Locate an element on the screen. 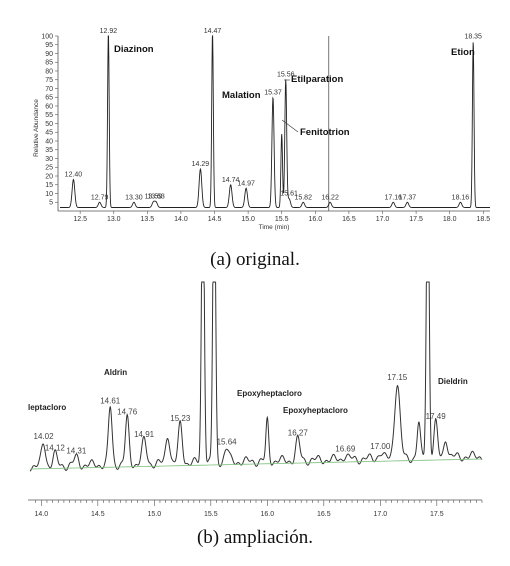 This screenshot has width=510, height=566. y-tick-label: 35 is located at coordinates (49, 150).